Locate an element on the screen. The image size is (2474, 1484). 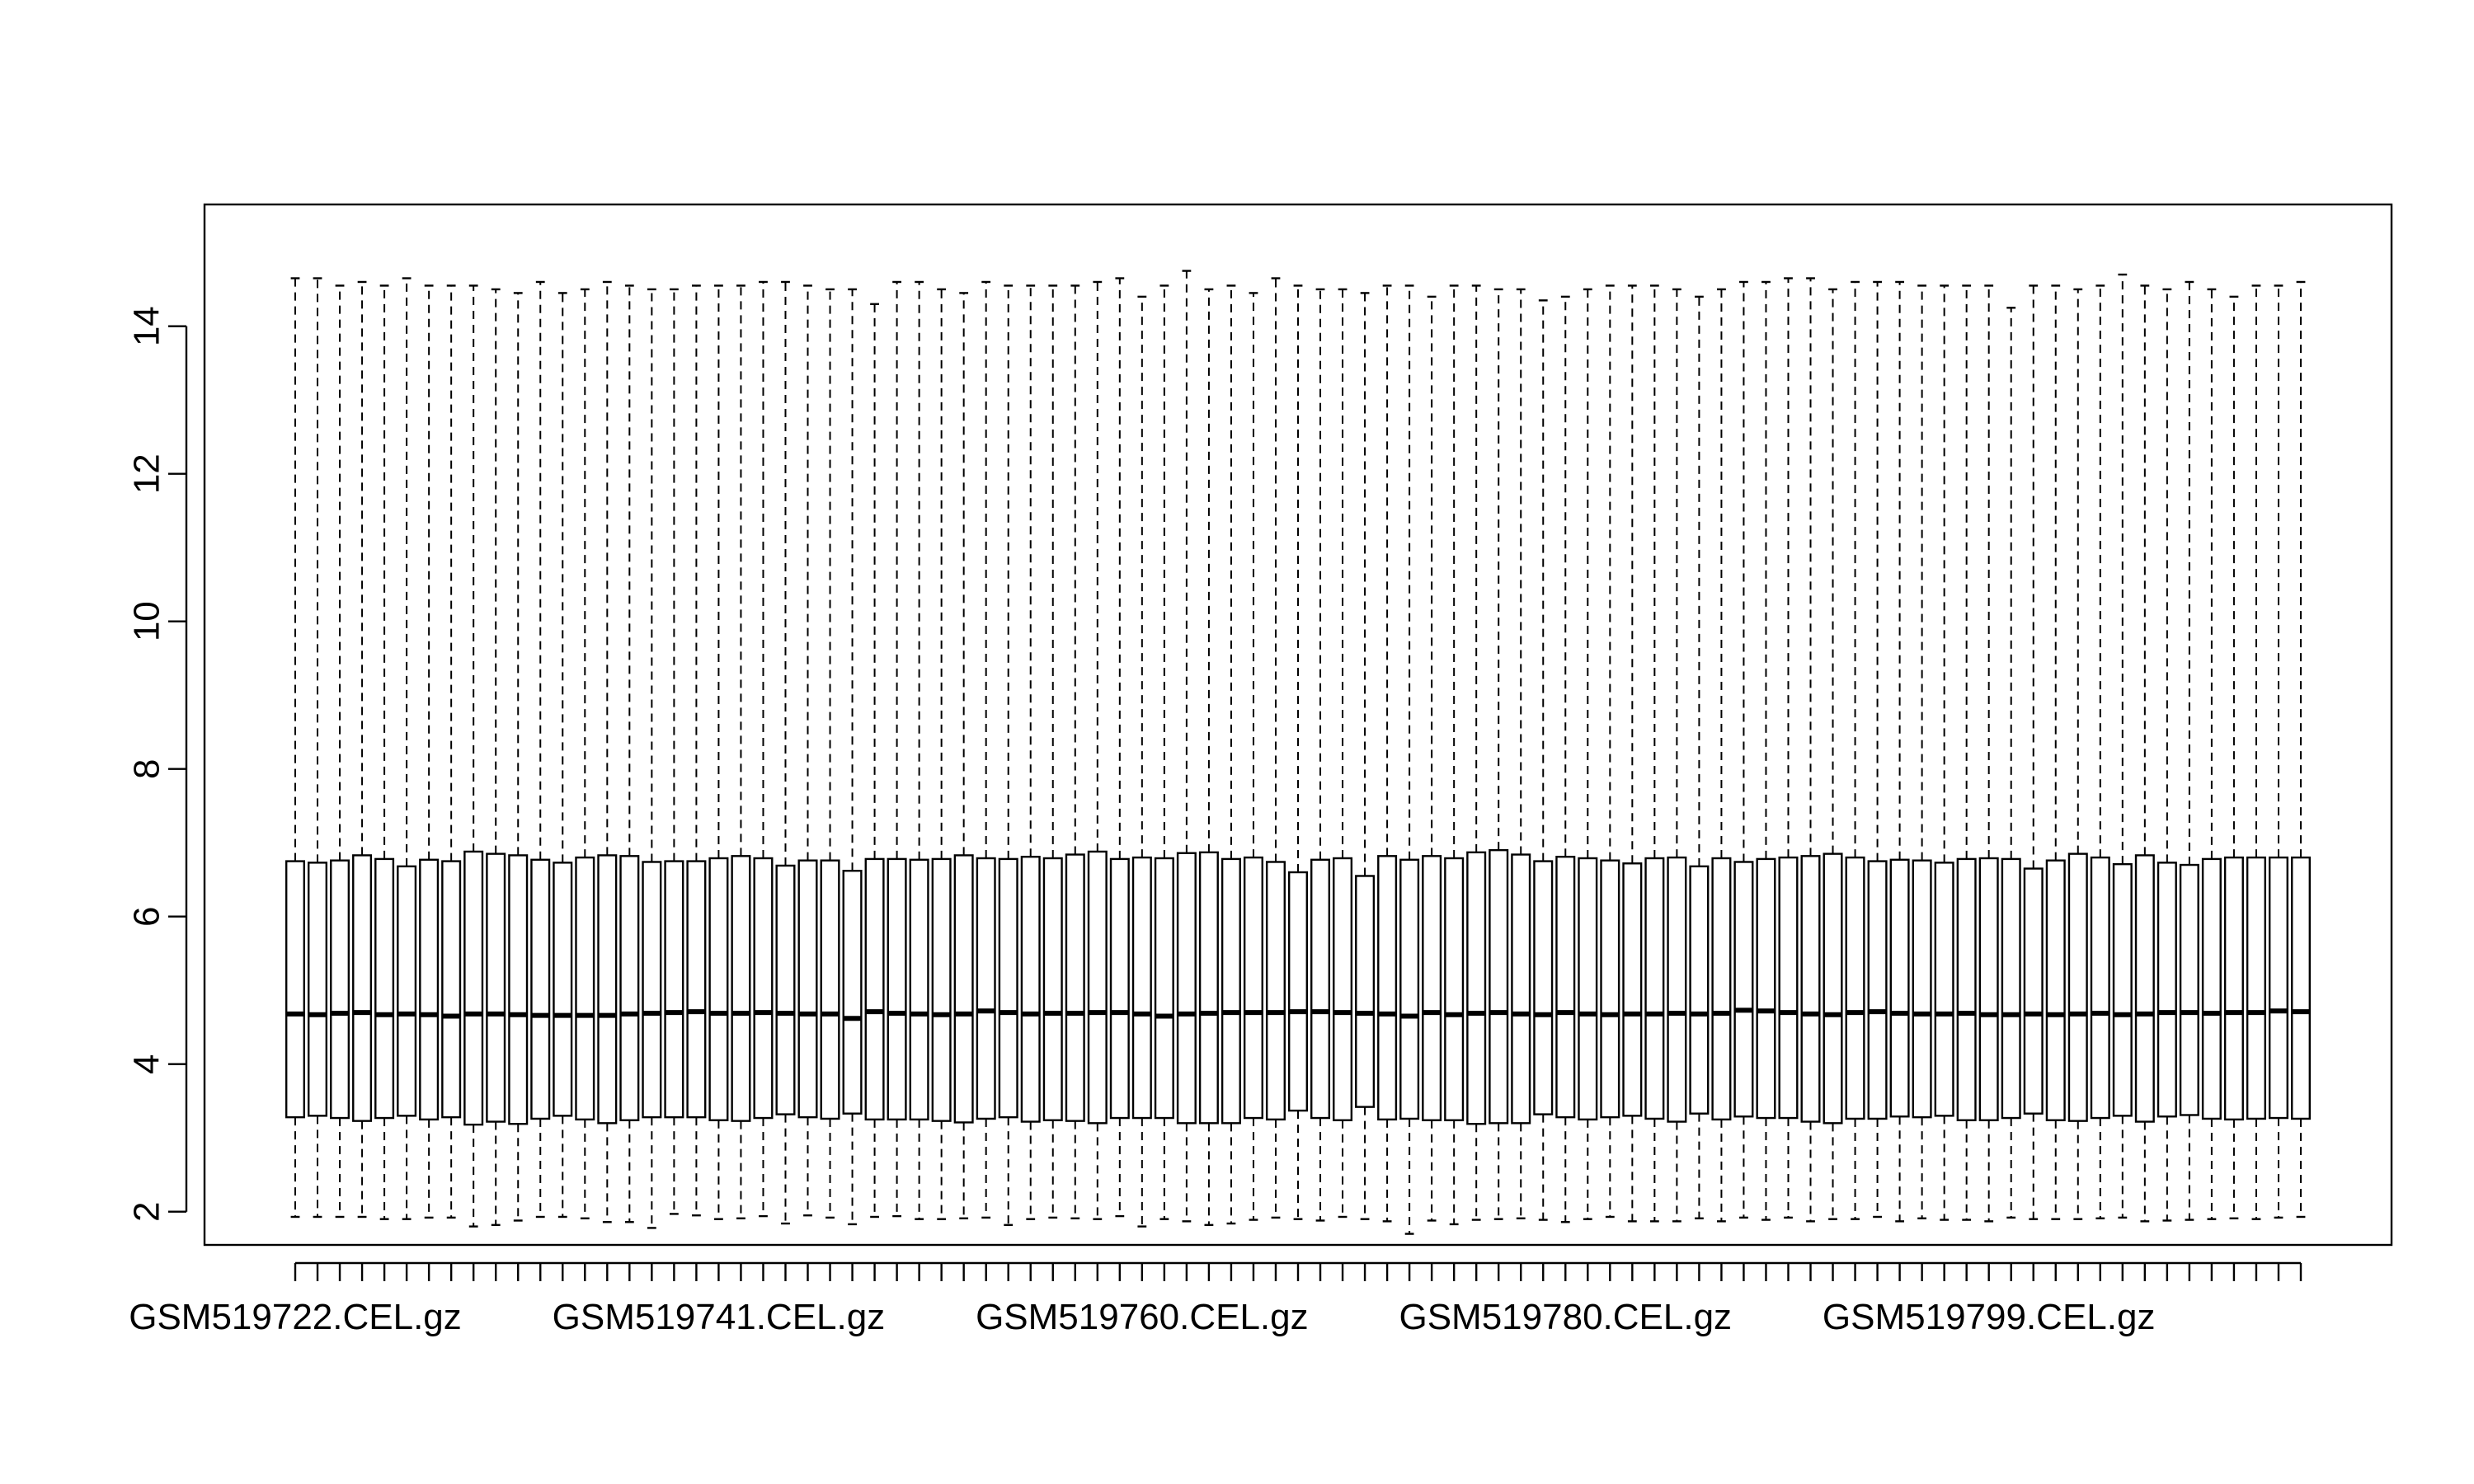
x-tick-label: GSM519722.CEL.gz is located at coordinates (295, 1317).